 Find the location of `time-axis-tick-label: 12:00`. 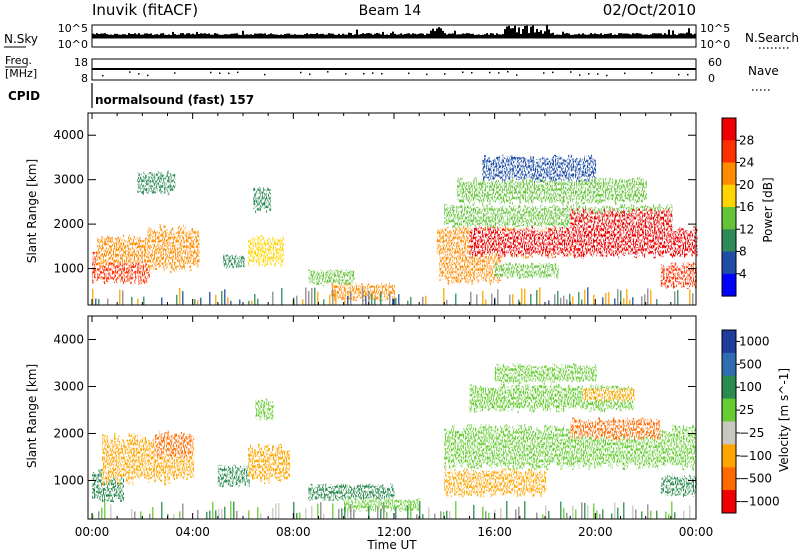

time-axis-tick-label: 12:00 is located at coordinates (394, 532).